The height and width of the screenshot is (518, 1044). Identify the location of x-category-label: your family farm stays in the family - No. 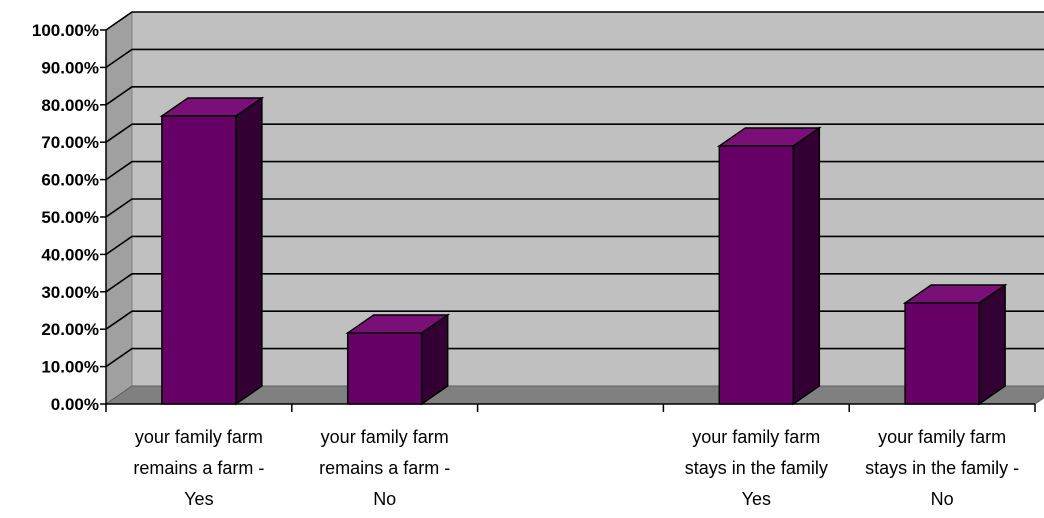
(942, 468).